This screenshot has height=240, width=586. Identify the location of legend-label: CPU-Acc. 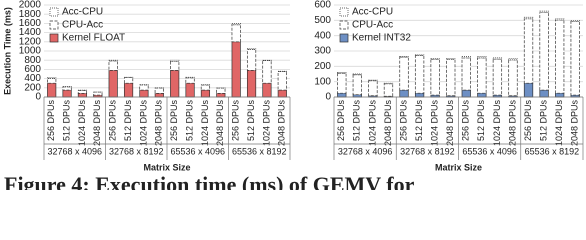
(372, 25).